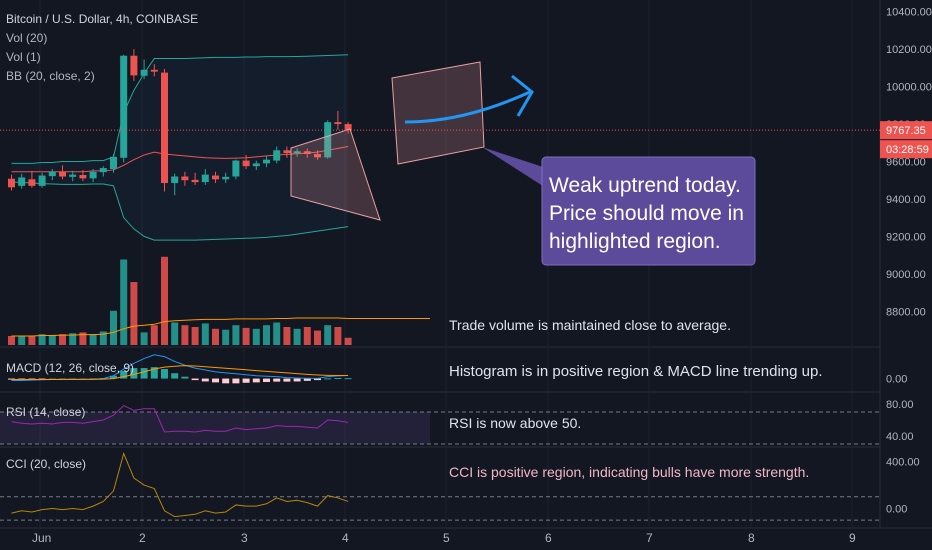 The image size is (932, 550). I want to click on time-label-3: 4, so click(345, 538).